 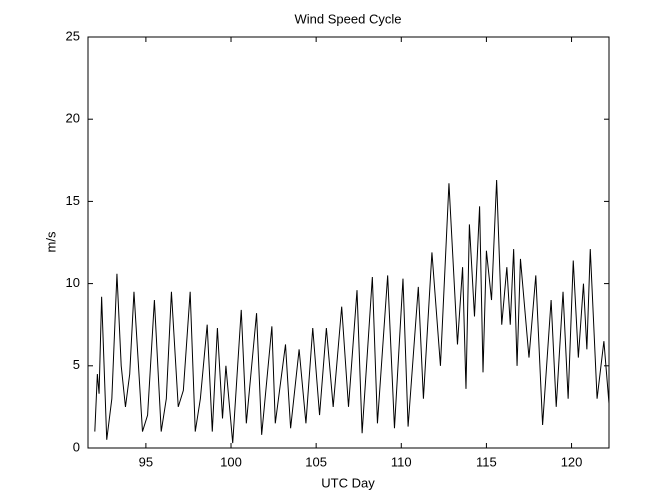 I want to click on x-tick-label: 95, so click(x=146, y=461).